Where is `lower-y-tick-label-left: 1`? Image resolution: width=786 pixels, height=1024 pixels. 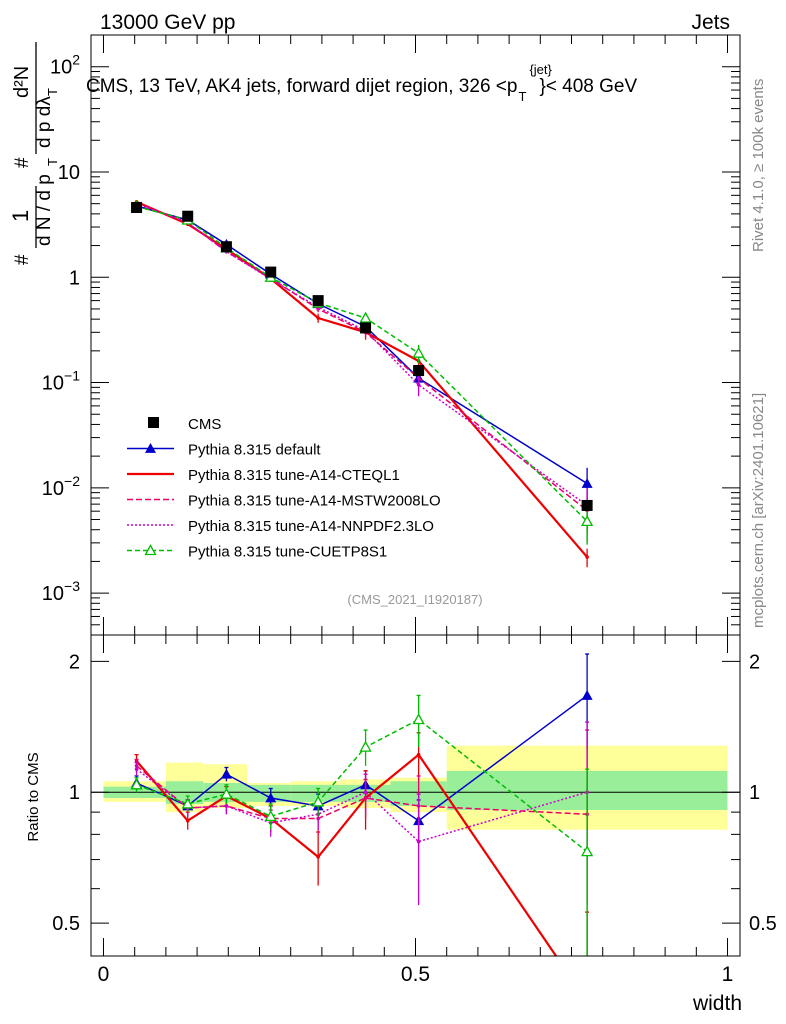
lower-y-tick-label-left: 1 is located at coordinates (74, 793).